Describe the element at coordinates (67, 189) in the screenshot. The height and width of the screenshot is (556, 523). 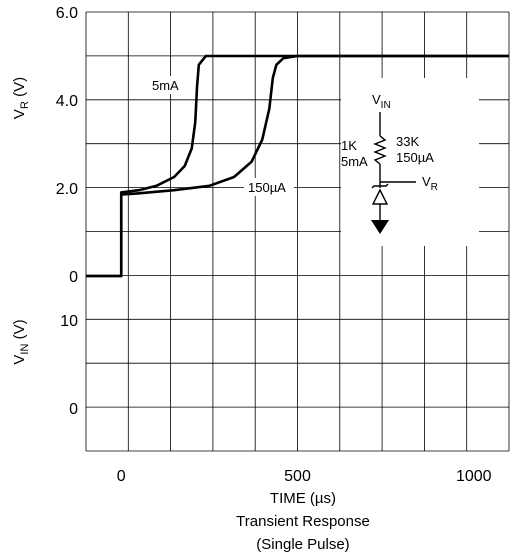
I see `vr-y-tick-label: 2.0` at that location.